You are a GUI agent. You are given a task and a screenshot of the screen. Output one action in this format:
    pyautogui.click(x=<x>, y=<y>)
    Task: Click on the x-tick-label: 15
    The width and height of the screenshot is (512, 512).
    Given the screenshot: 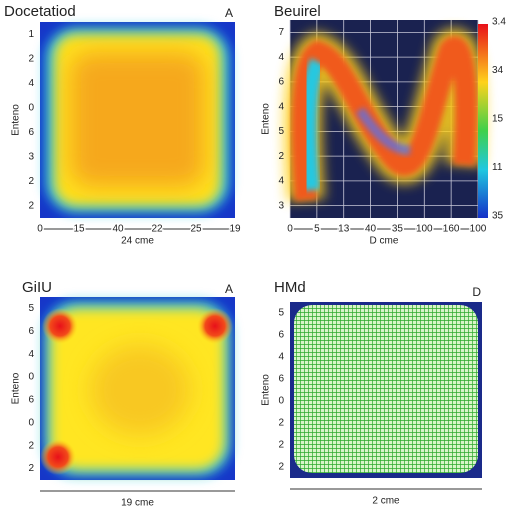 What is the action you would take?
    pyautogui.click(x=79, y=229)
    